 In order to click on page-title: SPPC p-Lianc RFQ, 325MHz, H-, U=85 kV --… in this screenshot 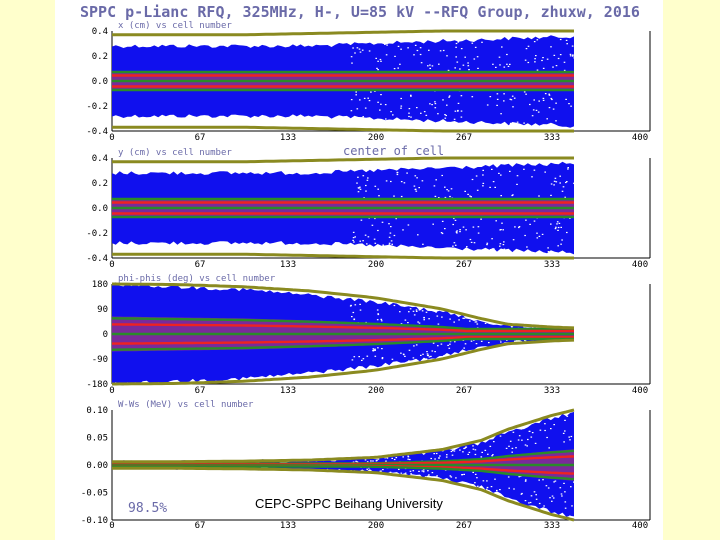, I will do `click(360, 12)`.